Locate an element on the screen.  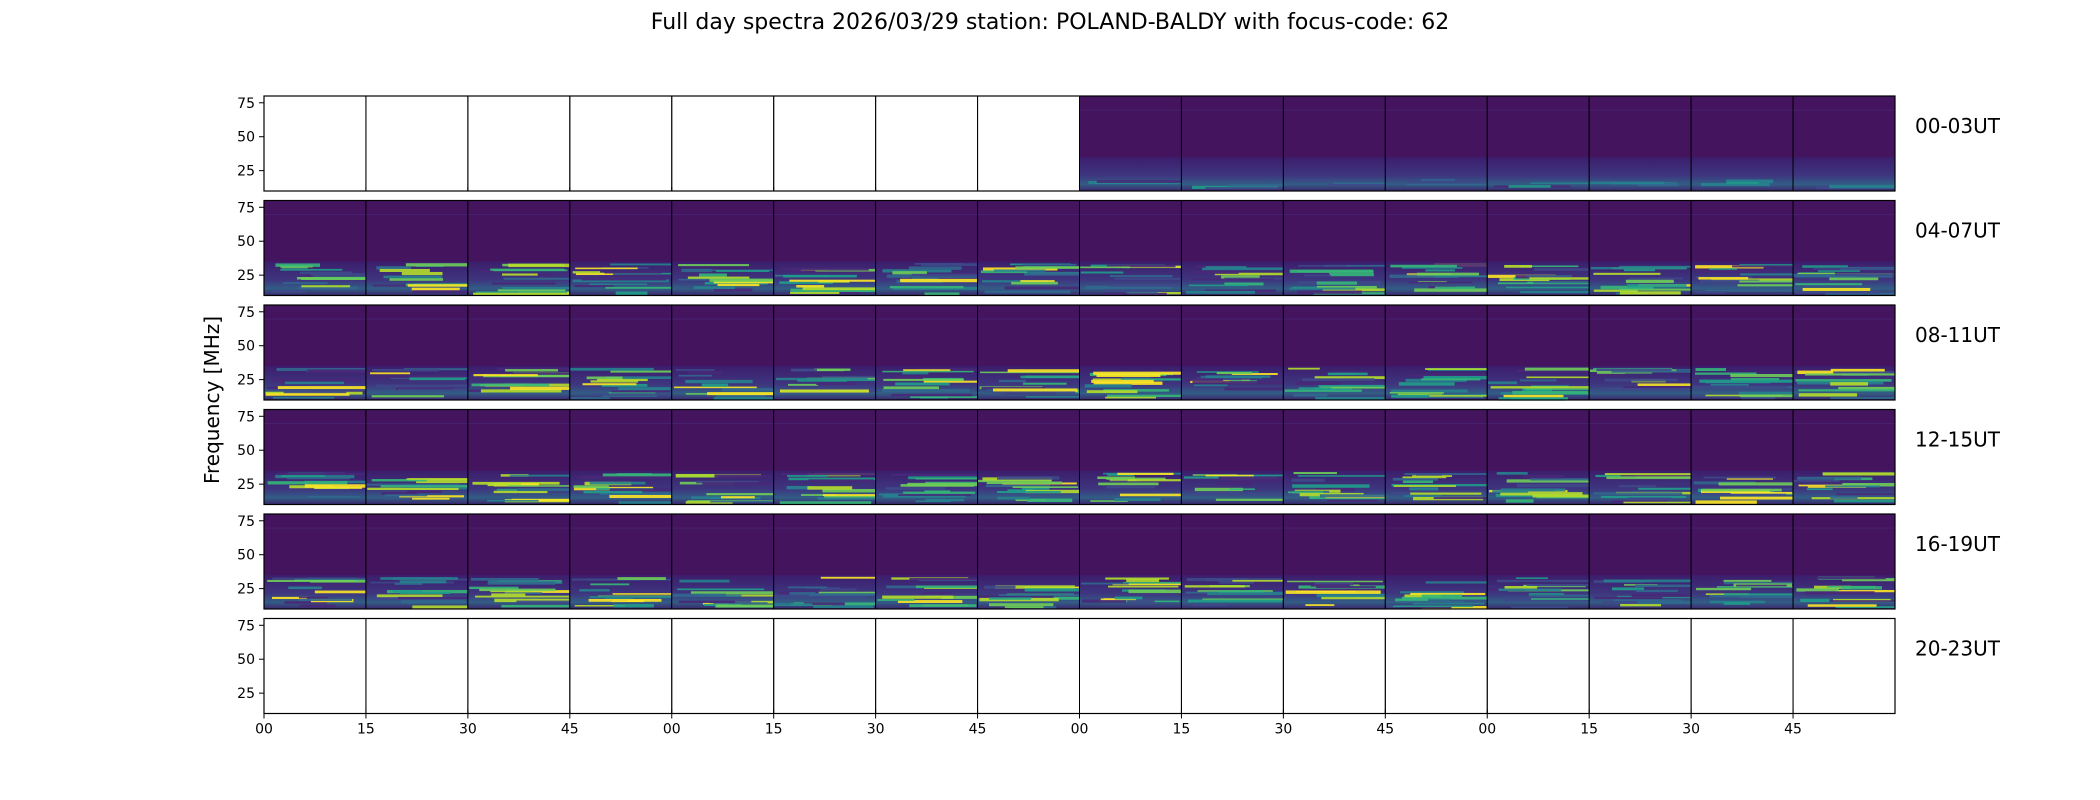
row-12-15ut is located at coordinates (1079, 457).